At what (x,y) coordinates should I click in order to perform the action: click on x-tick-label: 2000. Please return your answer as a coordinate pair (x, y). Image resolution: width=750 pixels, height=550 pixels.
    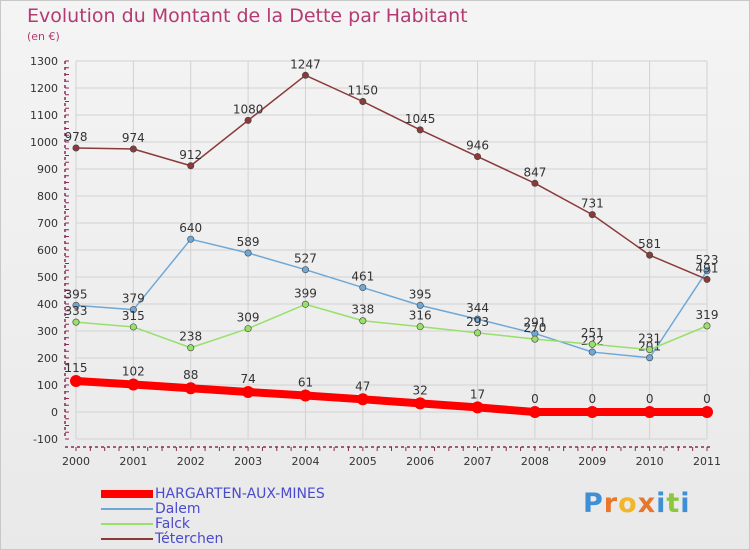
    Looking at the image, I should click on (76, 461).